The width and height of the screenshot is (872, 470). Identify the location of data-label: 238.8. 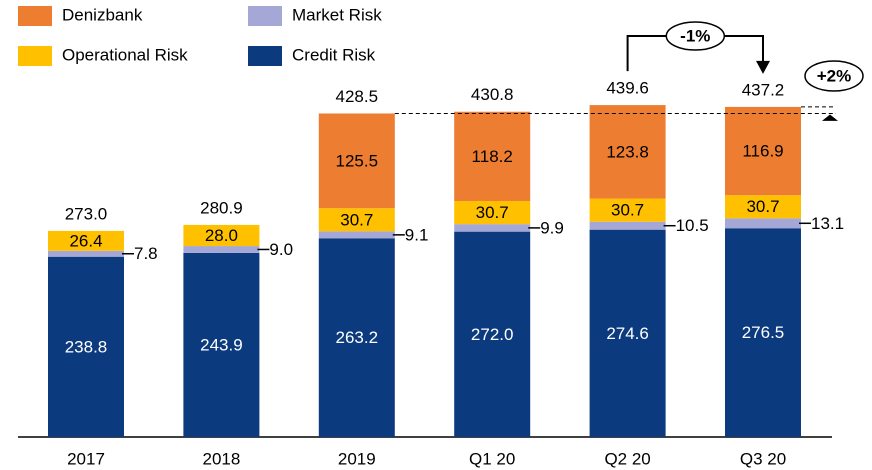
(86, 346).